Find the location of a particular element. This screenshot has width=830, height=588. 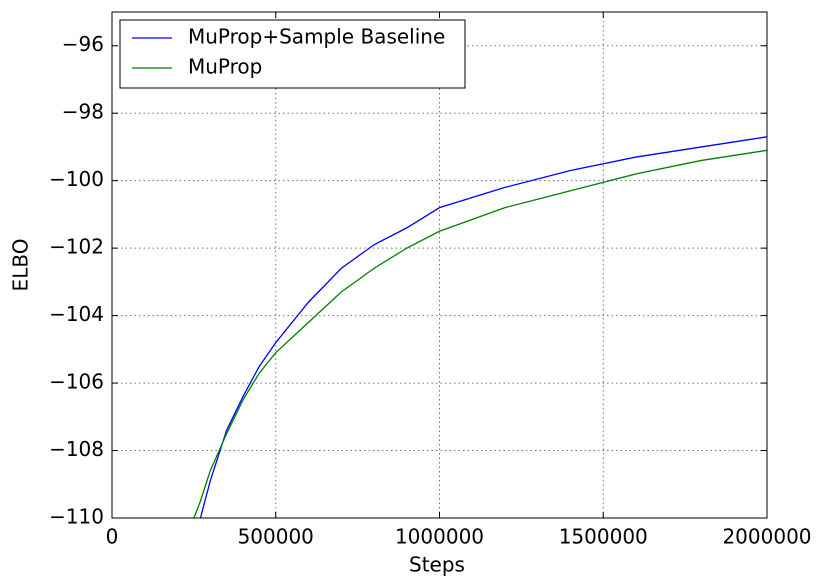

y-tick-label: −108 is located at coordinates (76, 449).